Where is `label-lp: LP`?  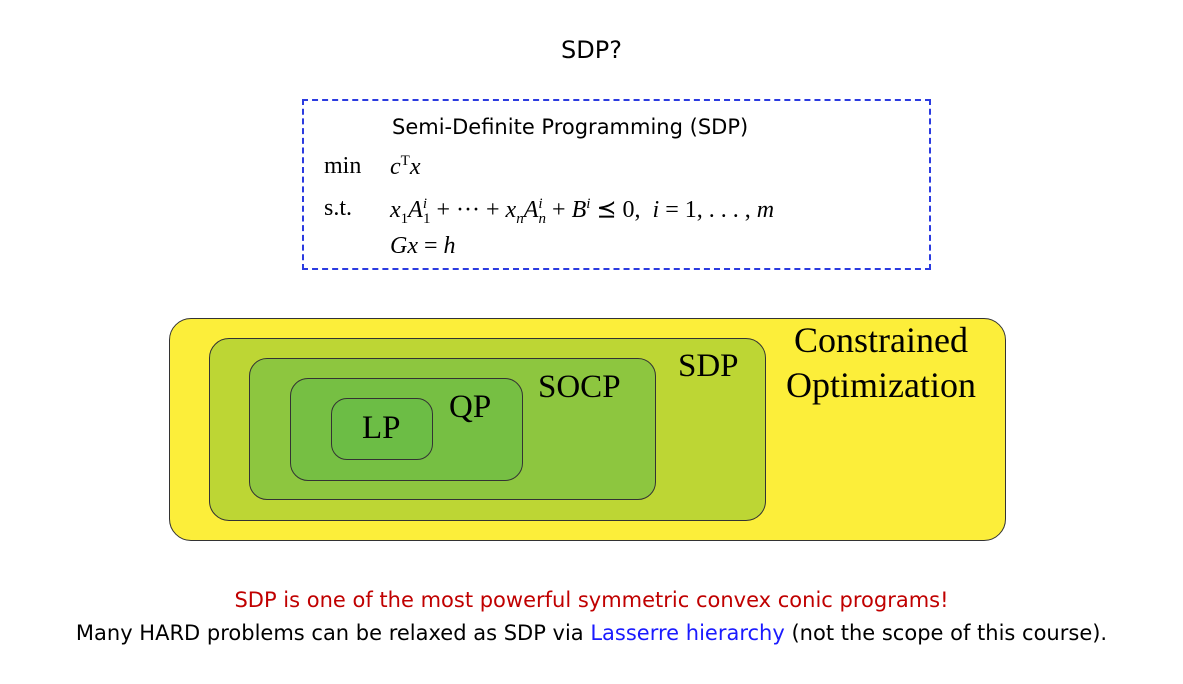 label-lp: LP is located at coordinates (381, 428).